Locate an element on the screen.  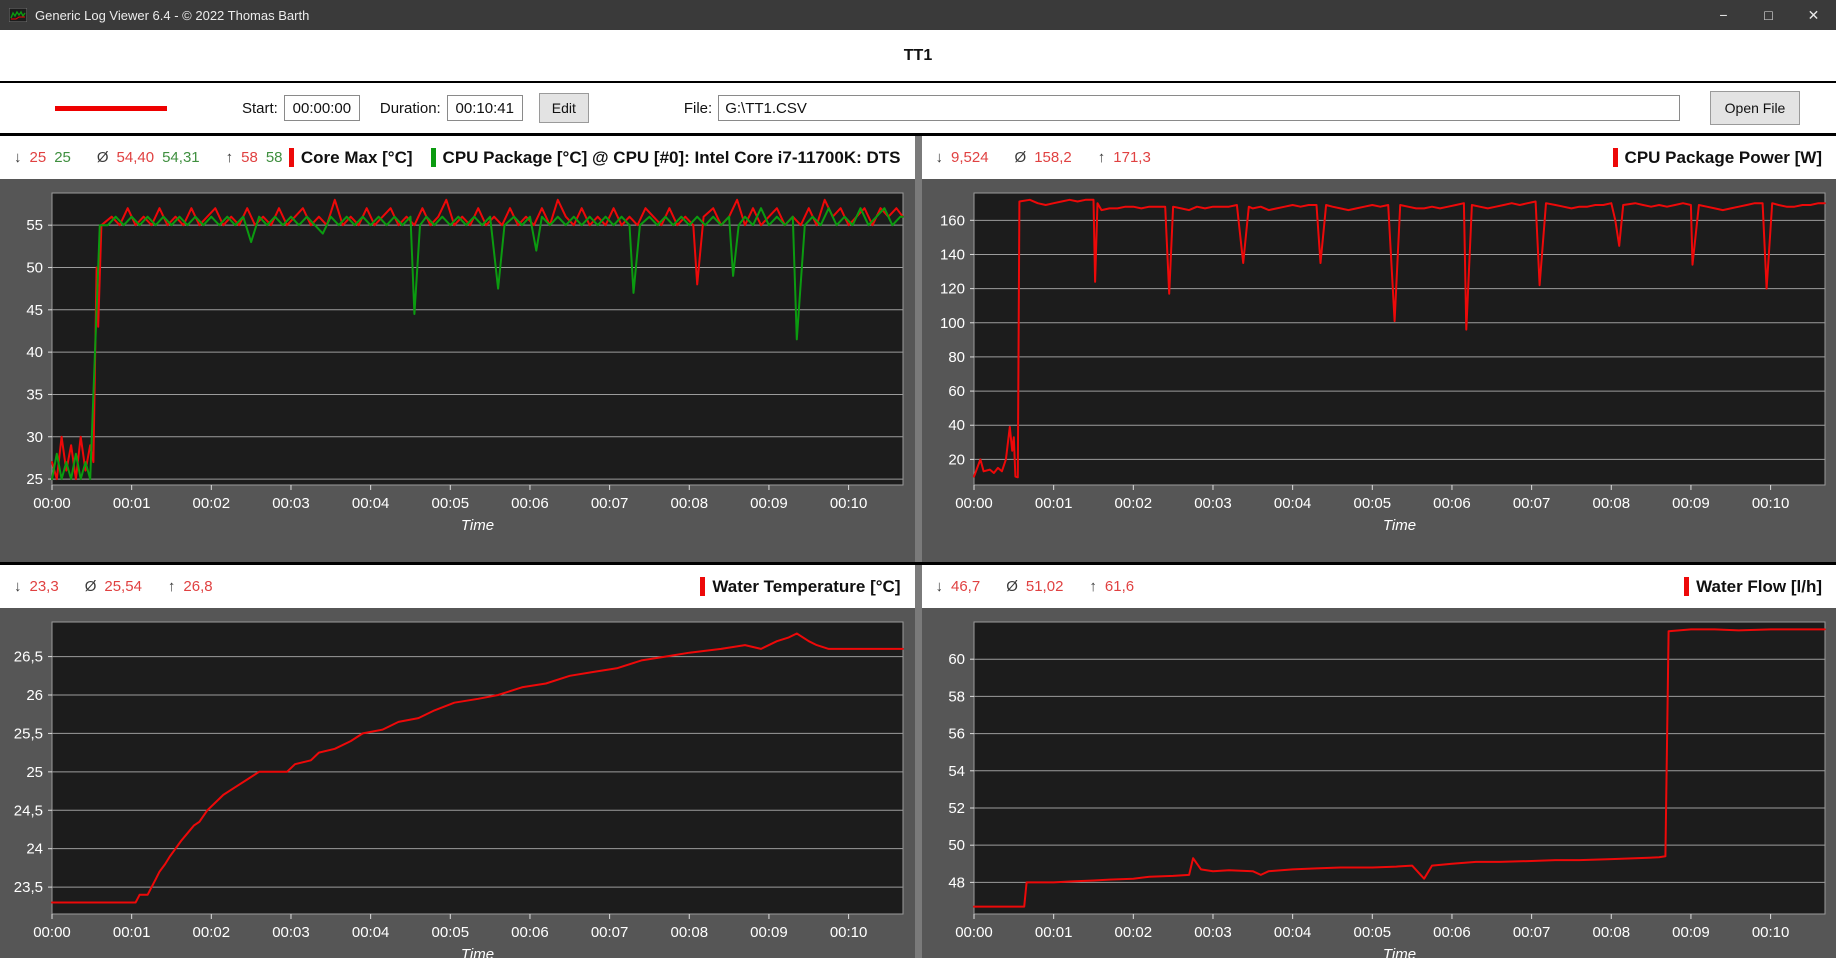
stat-avg: Ø 51,02 is located at coordinates (1034, 586).